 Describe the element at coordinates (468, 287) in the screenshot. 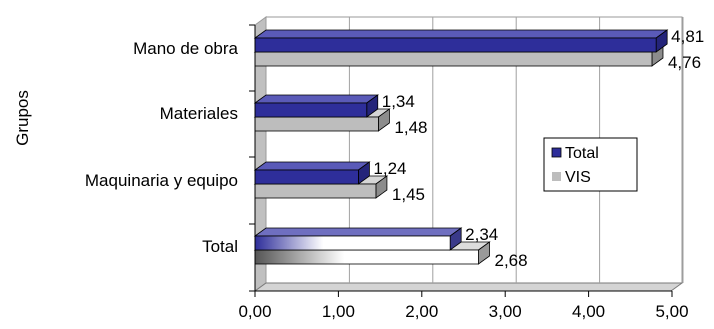

I see `plot-floor` at that location.